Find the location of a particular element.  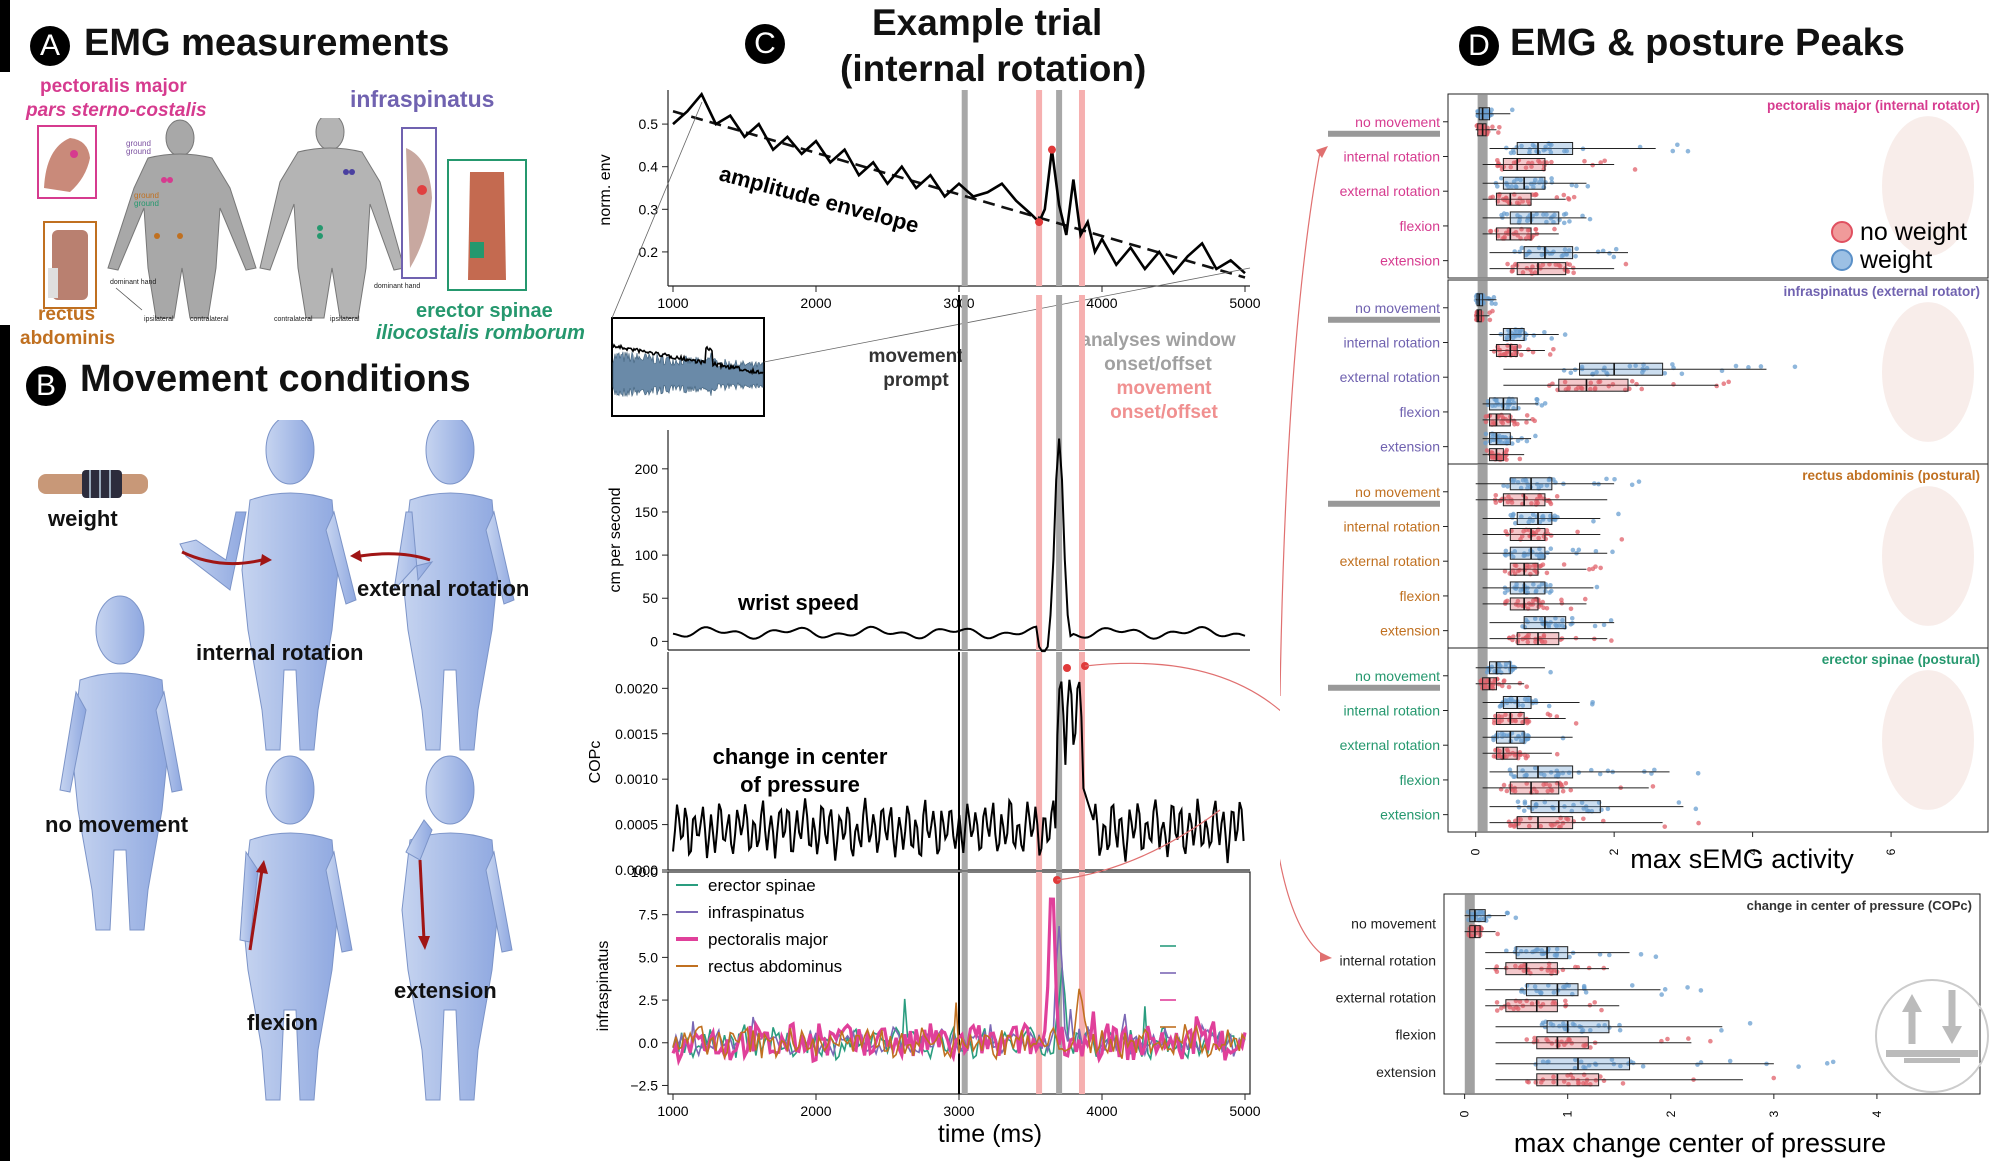

peaks-subplot-title: erector spinae (postural) is located at coordinates (1901, 659).